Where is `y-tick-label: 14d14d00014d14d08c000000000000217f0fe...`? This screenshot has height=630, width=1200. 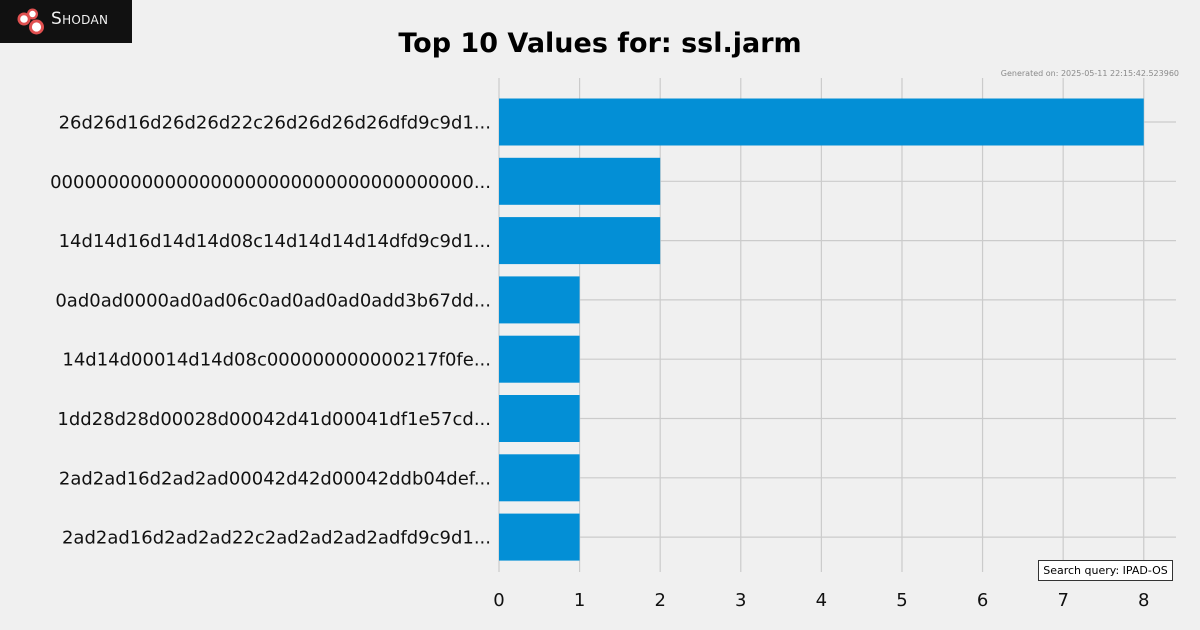
y-tick-label: 14d14d00014d14d08c000000000000217f0fe... is located at coordinates (276, 360).